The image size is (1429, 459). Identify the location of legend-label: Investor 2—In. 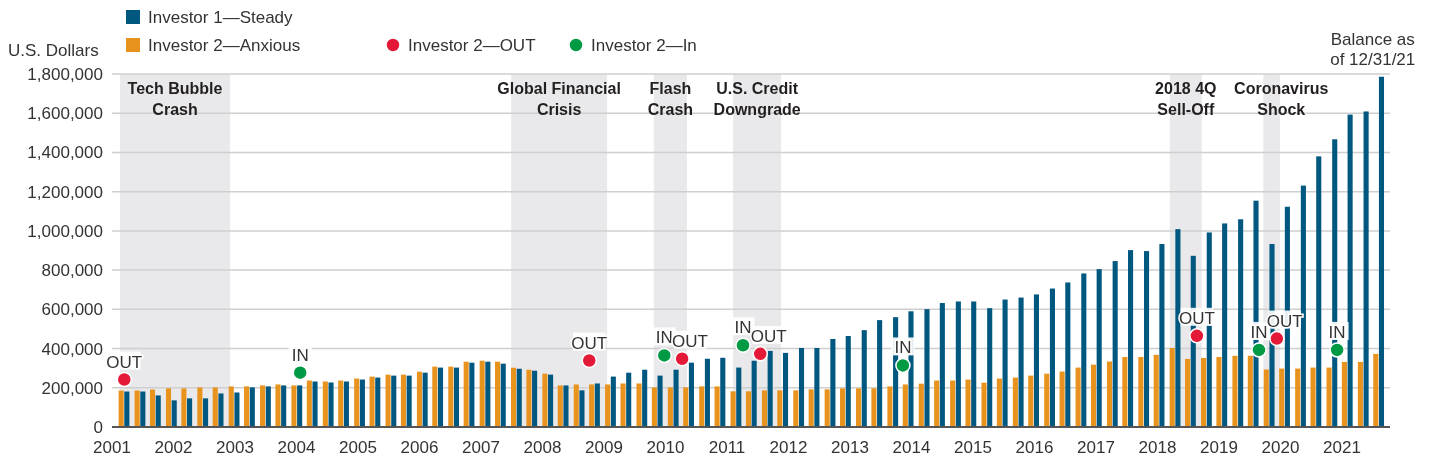
(644, 45).